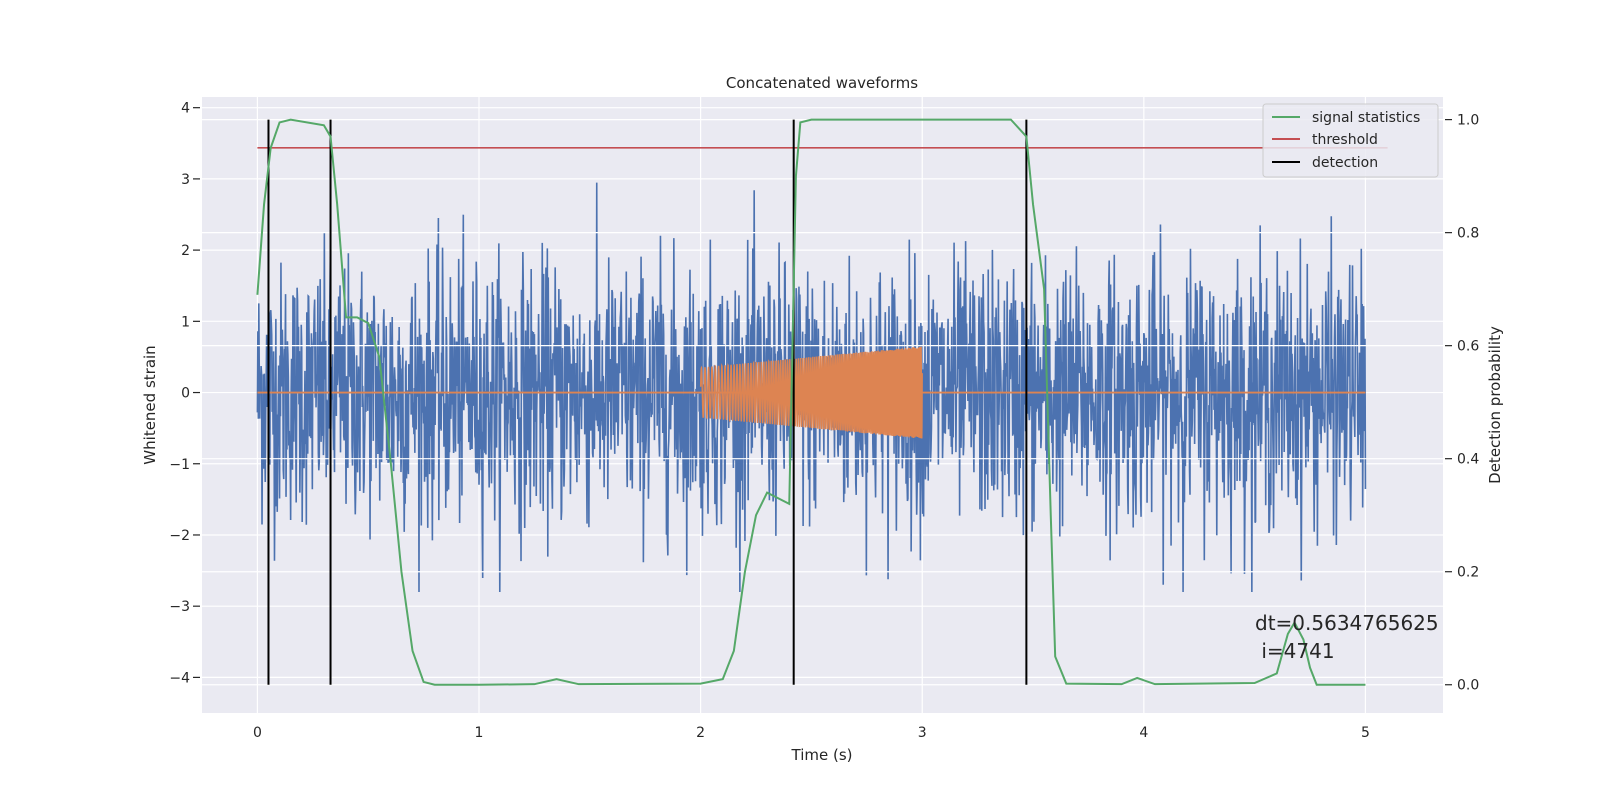  I want to click on annotation-dt: dt=0.5634765625, so click(1347, 623).